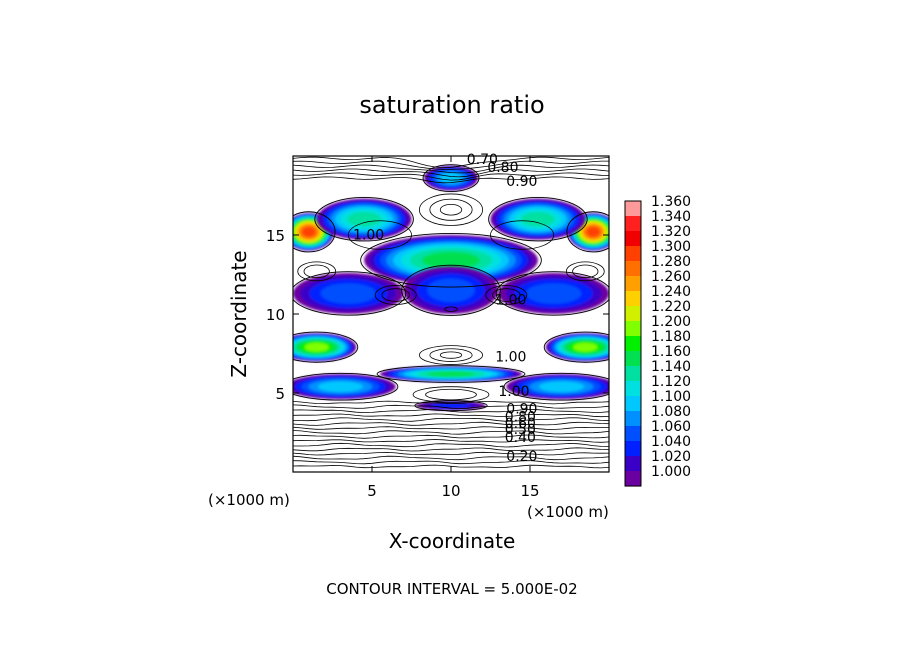  I want to click on colorbar-label: 1.320, so click(671, 232).